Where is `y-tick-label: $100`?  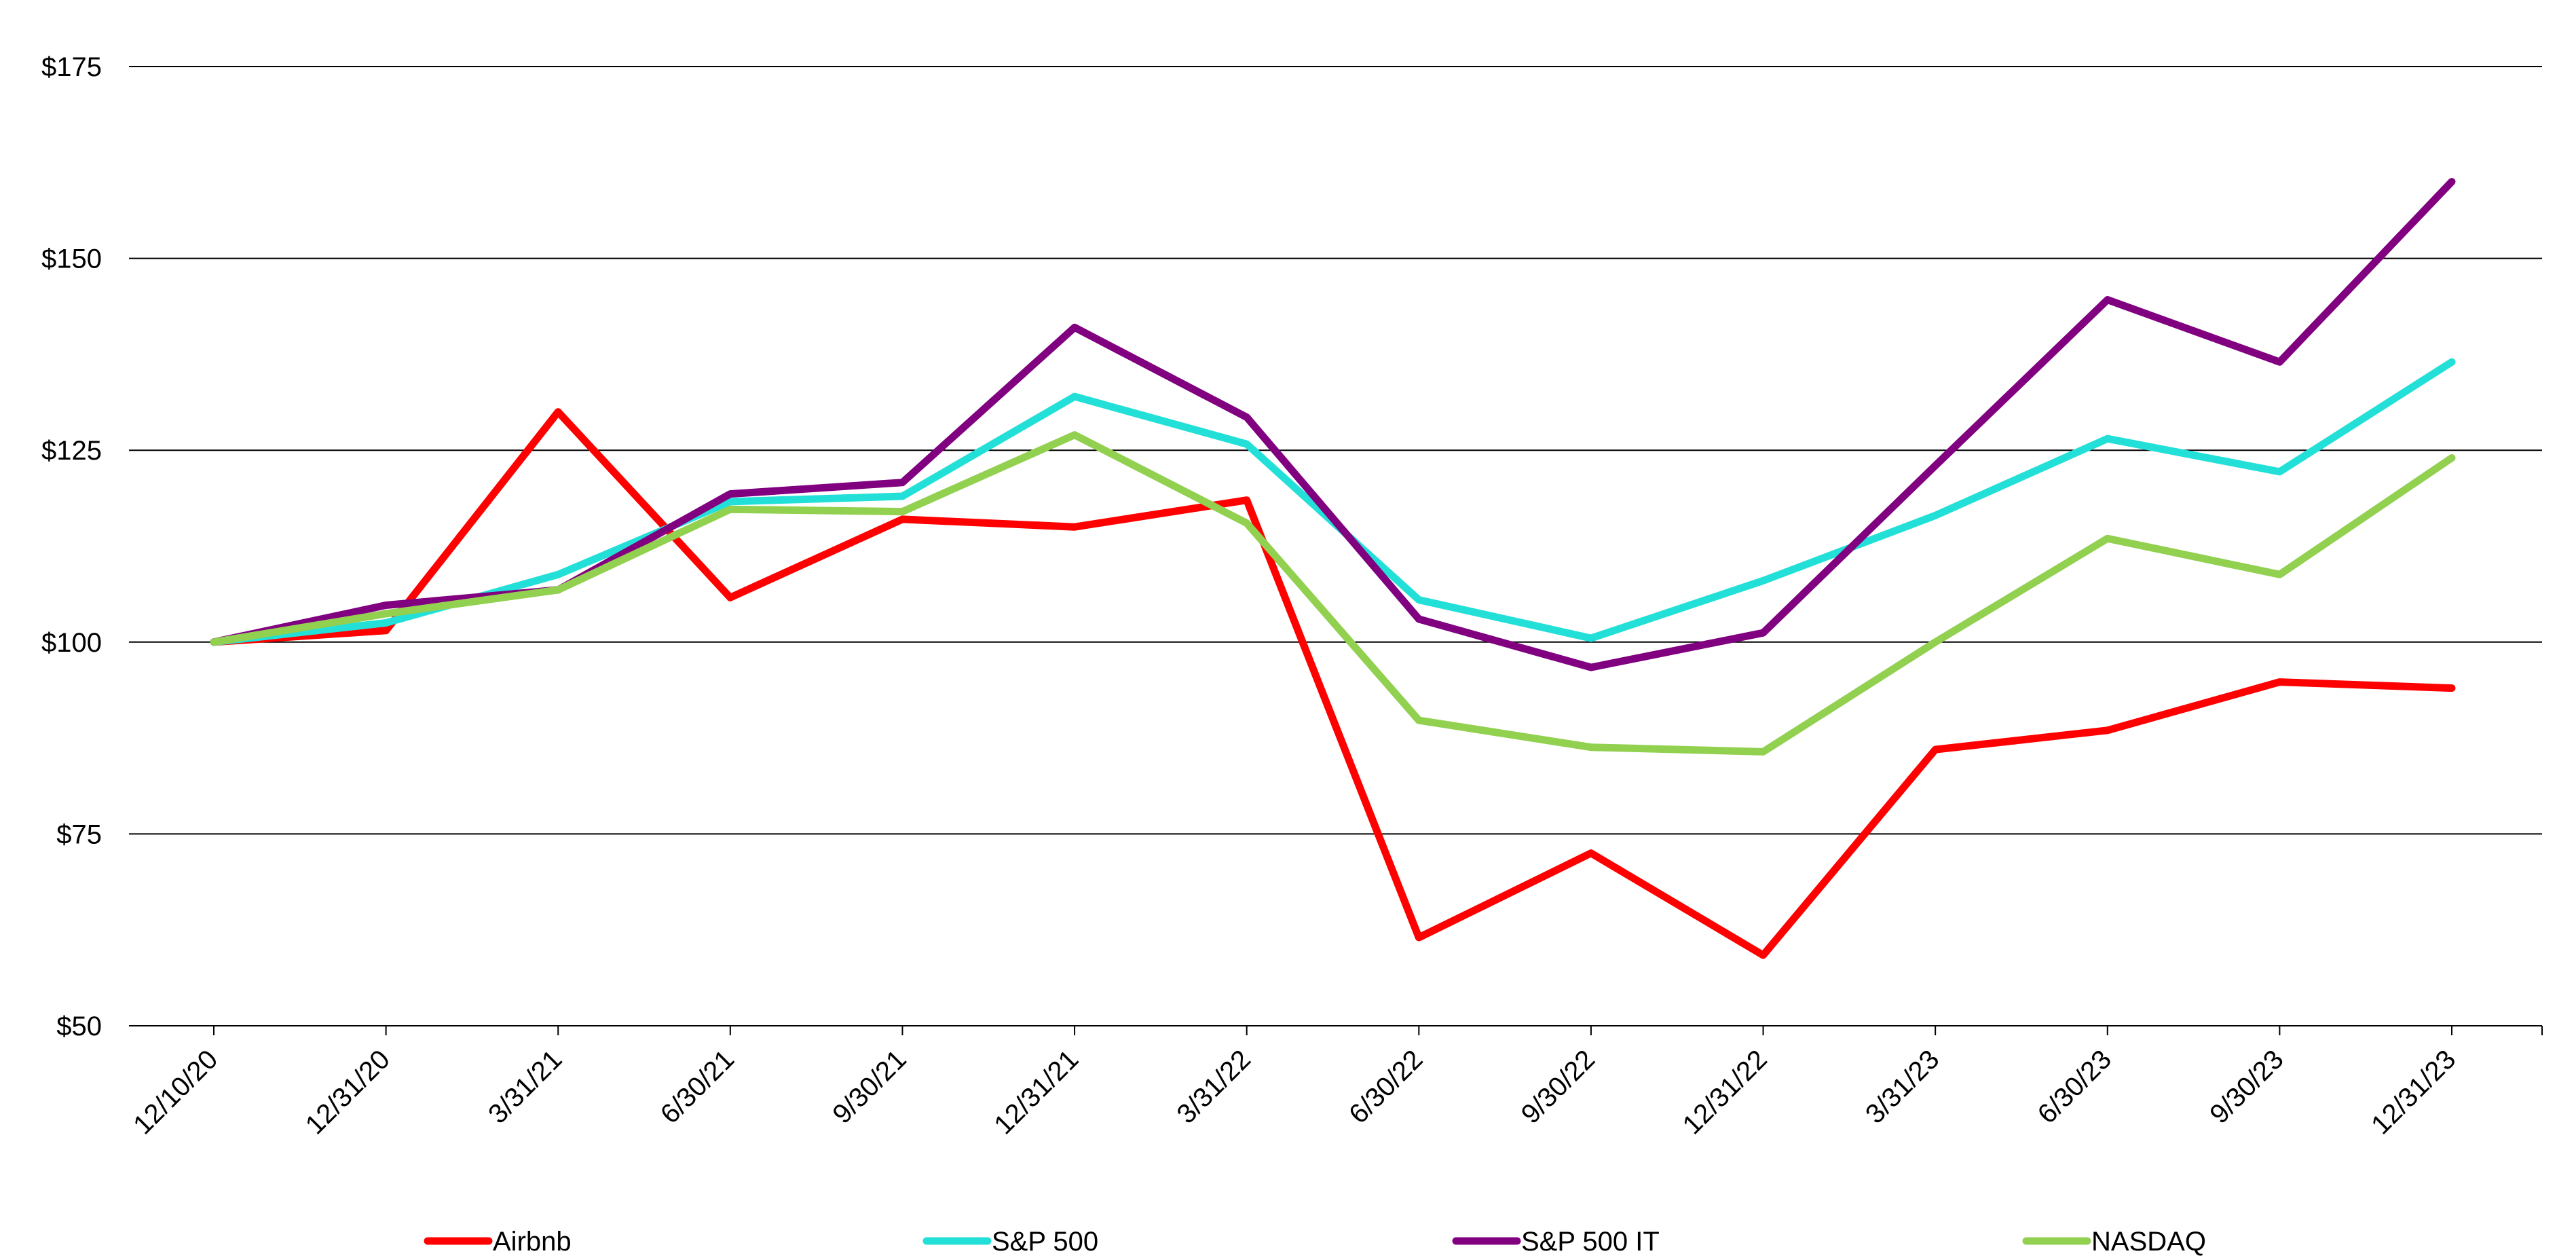 y-tick-label: $100 is located at coordinates (71, 643).